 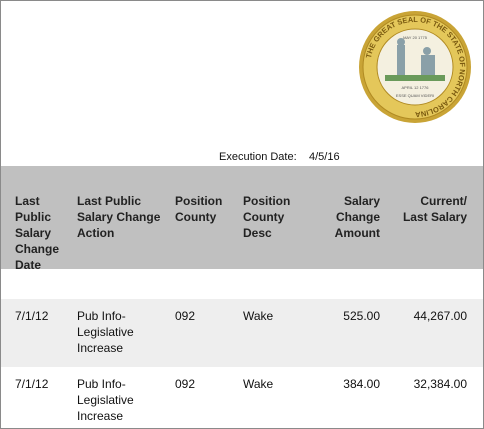 What do you see at coordinates (361, 316) in the screenshot?
I see `table-cell: 525.00` at bounding box center [361, 316].